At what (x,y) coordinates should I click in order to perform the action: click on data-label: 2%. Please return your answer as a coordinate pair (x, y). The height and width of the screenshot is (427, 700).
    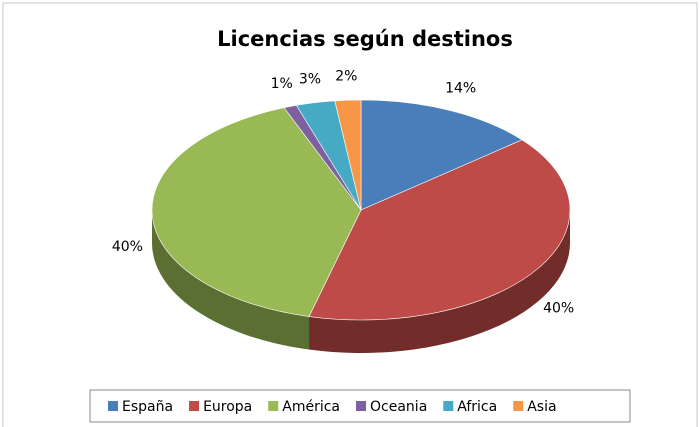
    Looking at the image, I should click on (346, 76).